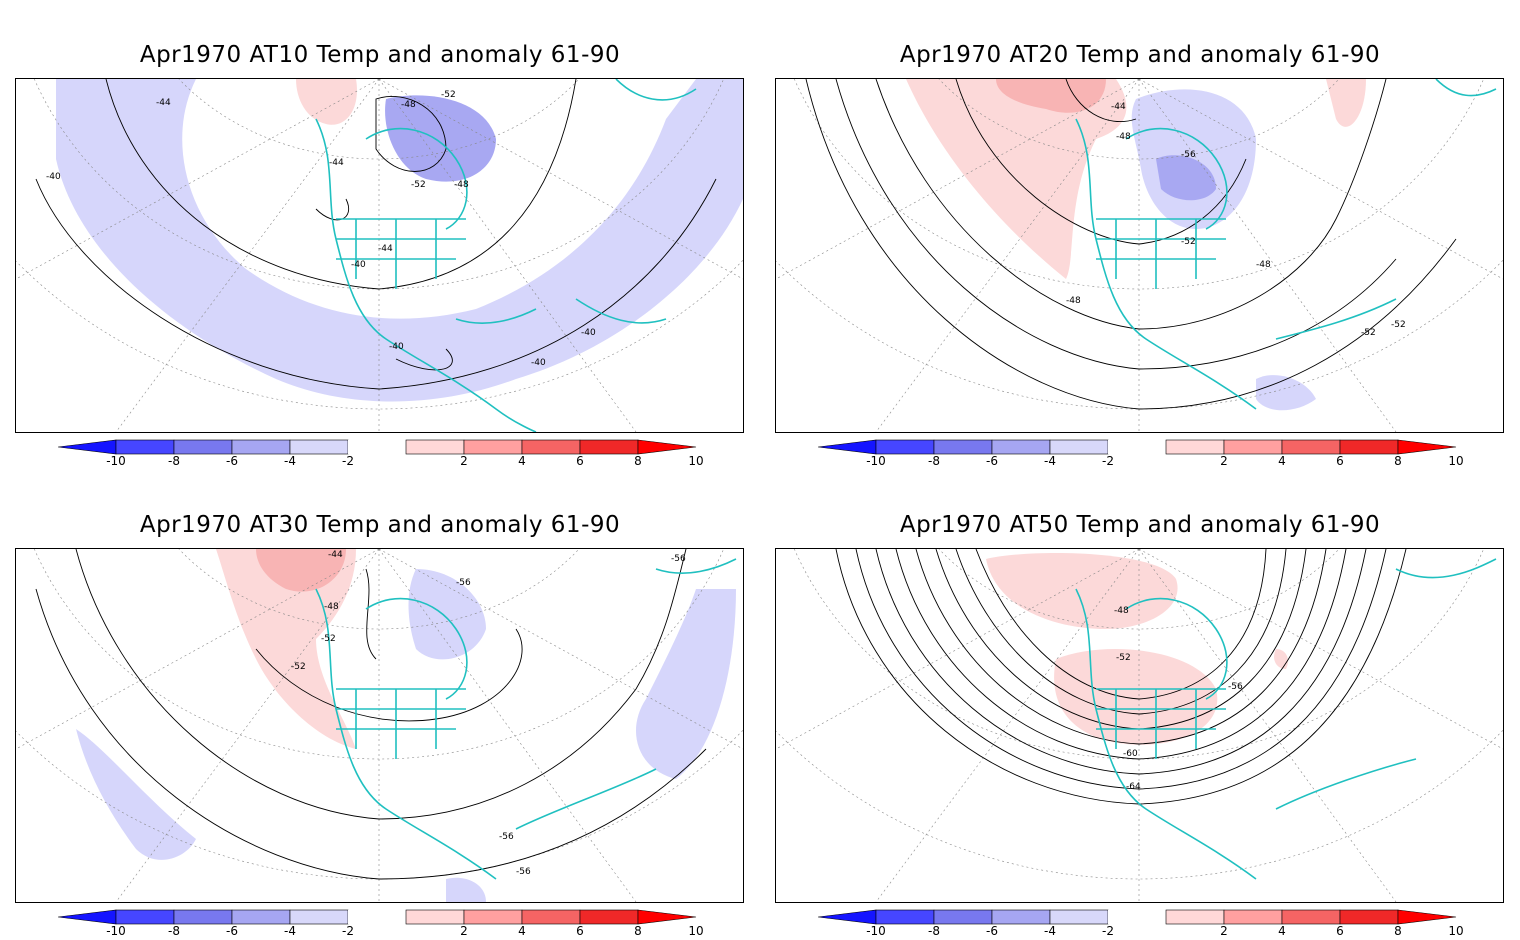  What do you see at coordinates (1130, 754) in the screenshot?
I see `contour-label: -60` at bounding box center [1130, 754].